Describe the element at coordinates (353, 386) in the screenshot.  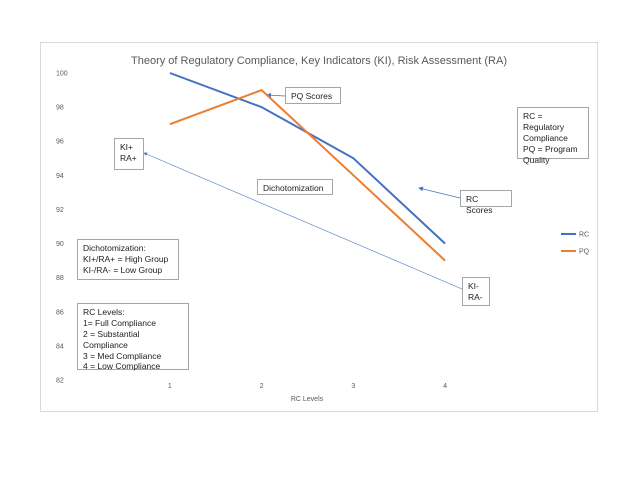
I see `x-tick-label: 3` at that location.